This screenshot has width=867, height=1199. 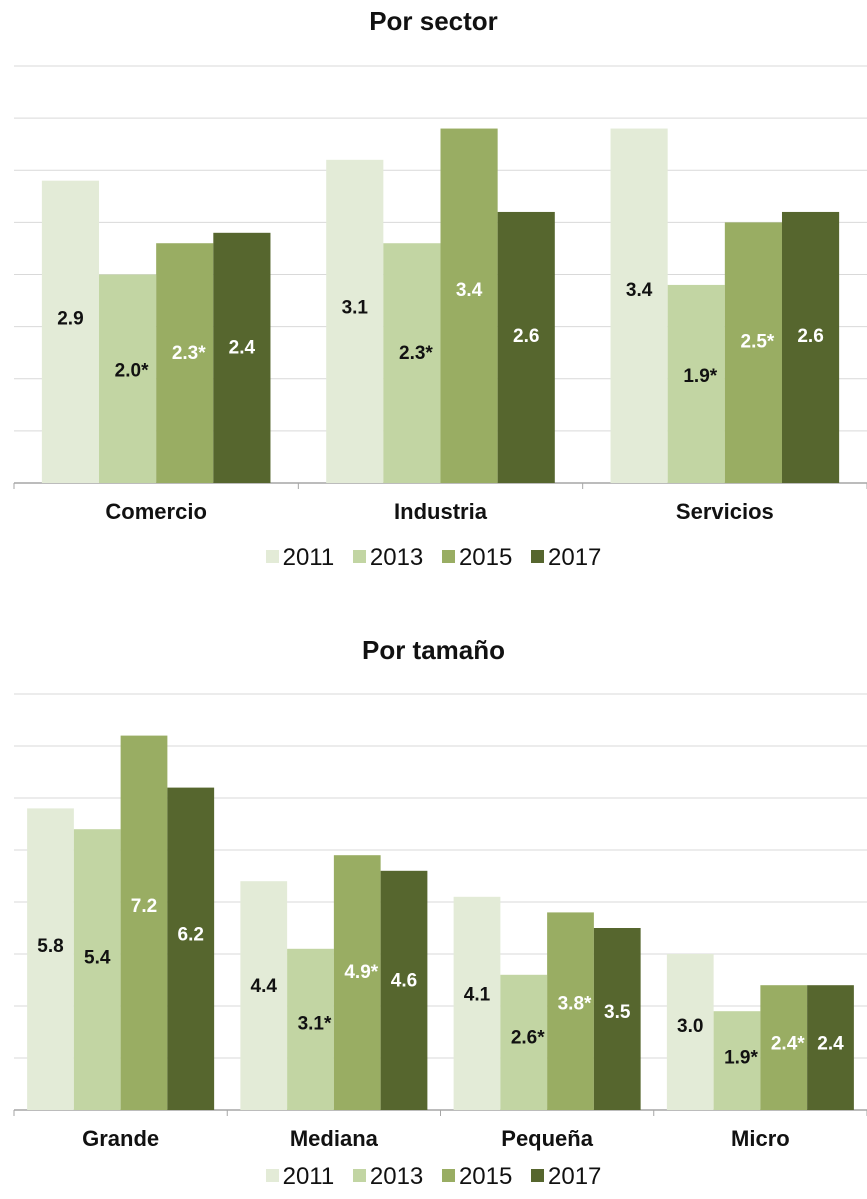 What do you see at coordinates (50, 946) in the screenshot?
I see `data-label-grande-2011: 5.8` at bounding box center [50, 946].